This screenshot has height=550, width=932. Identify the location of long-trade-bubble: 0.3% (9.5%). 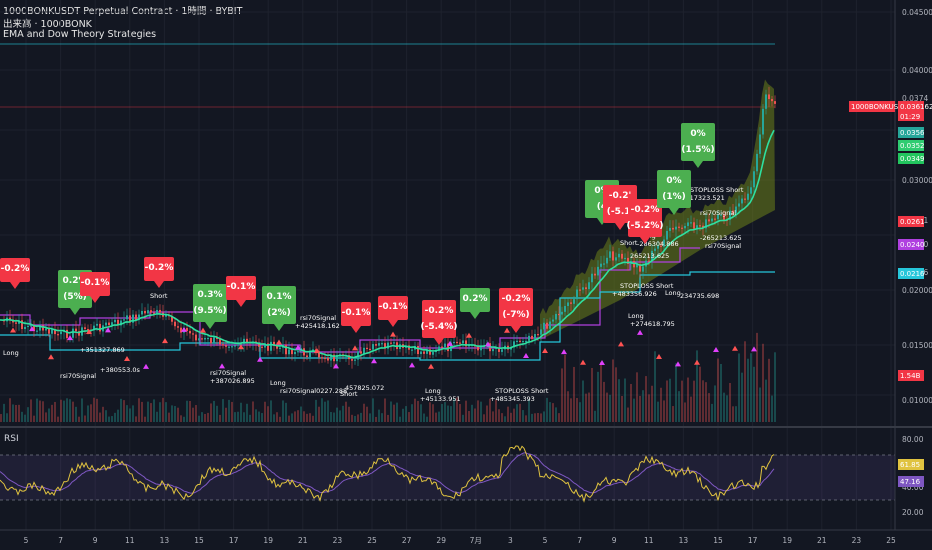
(210, 306).